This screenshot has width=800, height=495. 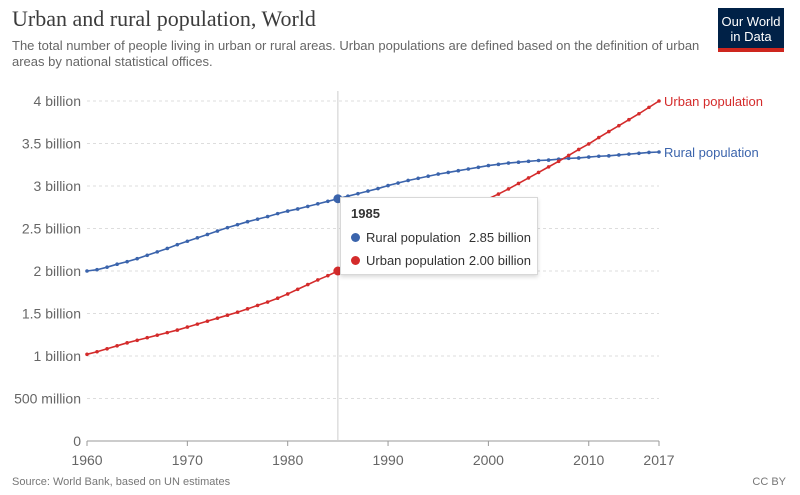 I want to click on y-tick-label: 1.5 billion, so click(x=51, y=314).